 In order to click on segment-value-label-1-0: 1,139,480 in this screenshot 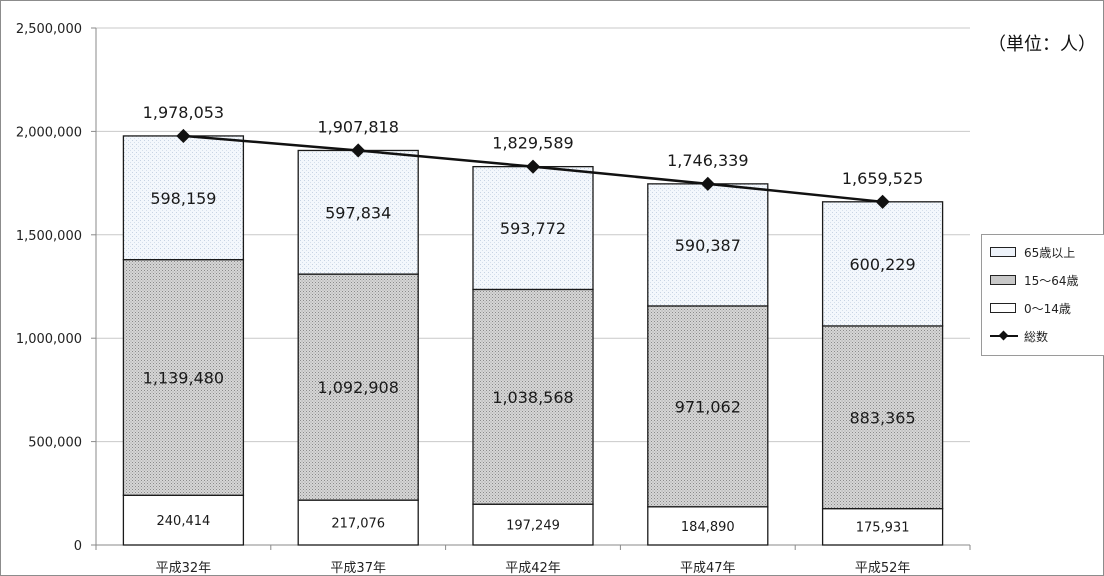, I will do `click(183, 378)`.